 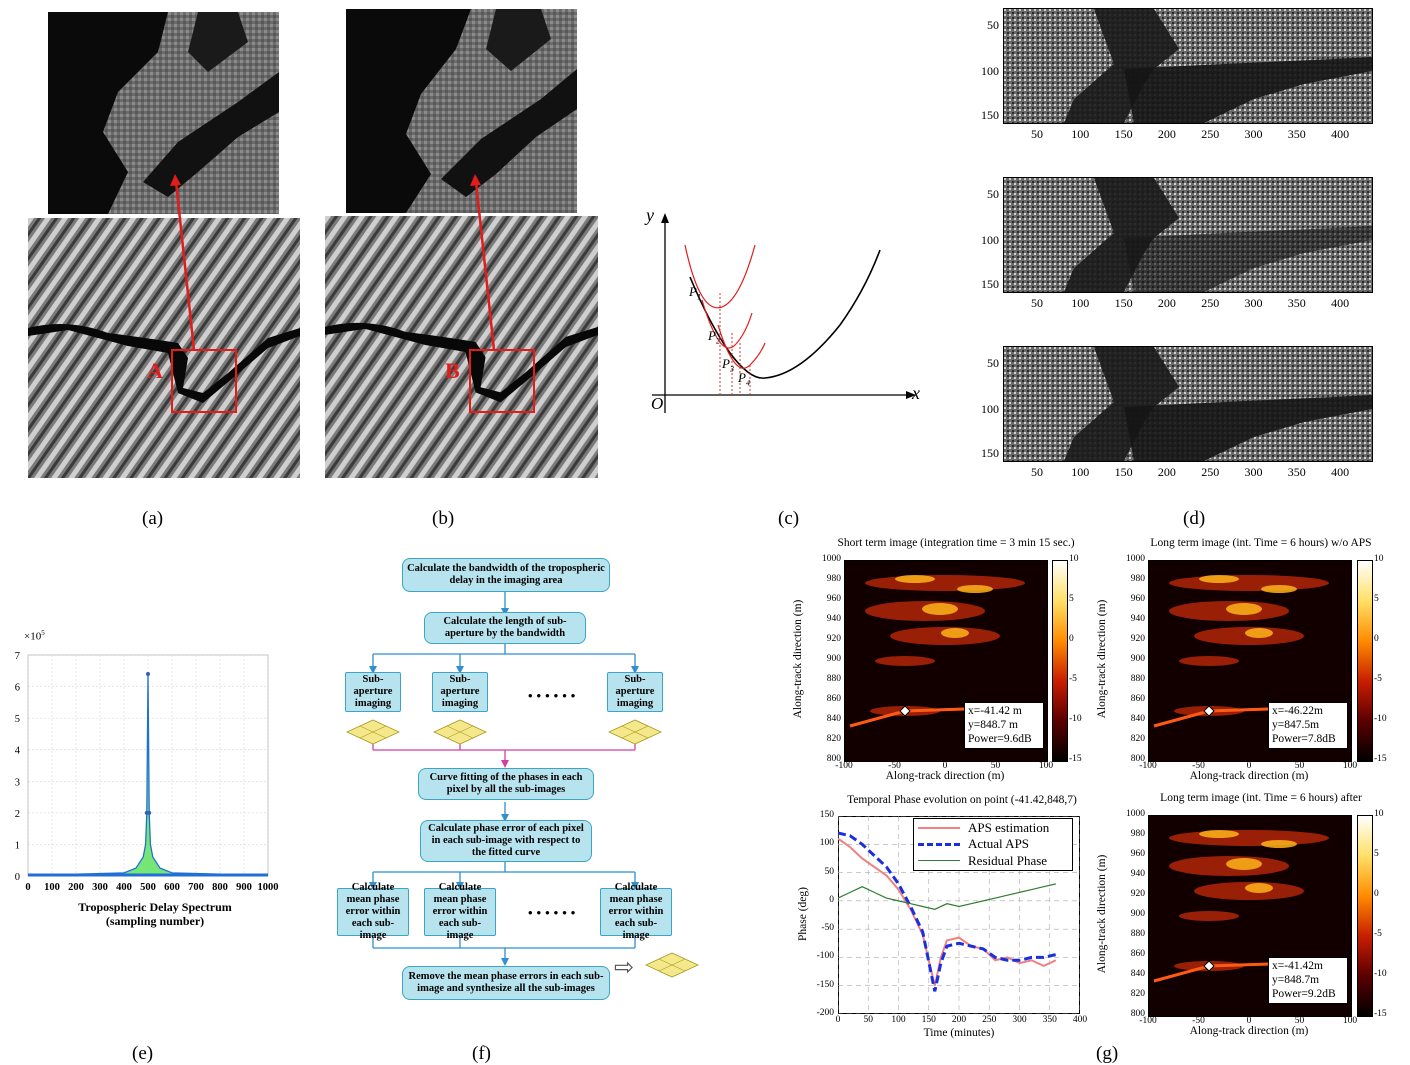 What do you see at coordinates (1365, 916) in the screenshot?
I see `colorbar` at bounding box center [1365, 916].